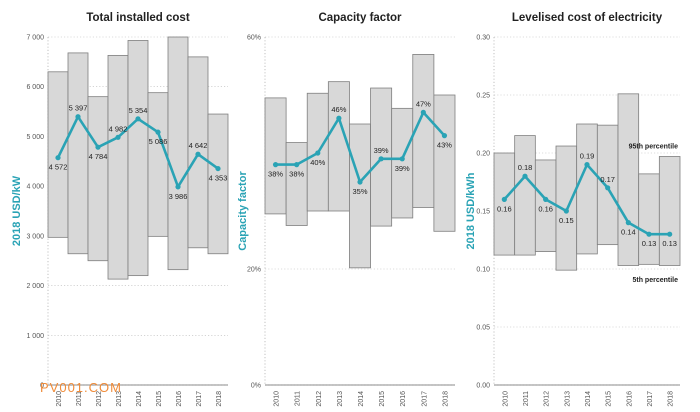 This screenshot has height=412, width=700. I want to click on chart-title: Total installed cost, so click(137, 18).